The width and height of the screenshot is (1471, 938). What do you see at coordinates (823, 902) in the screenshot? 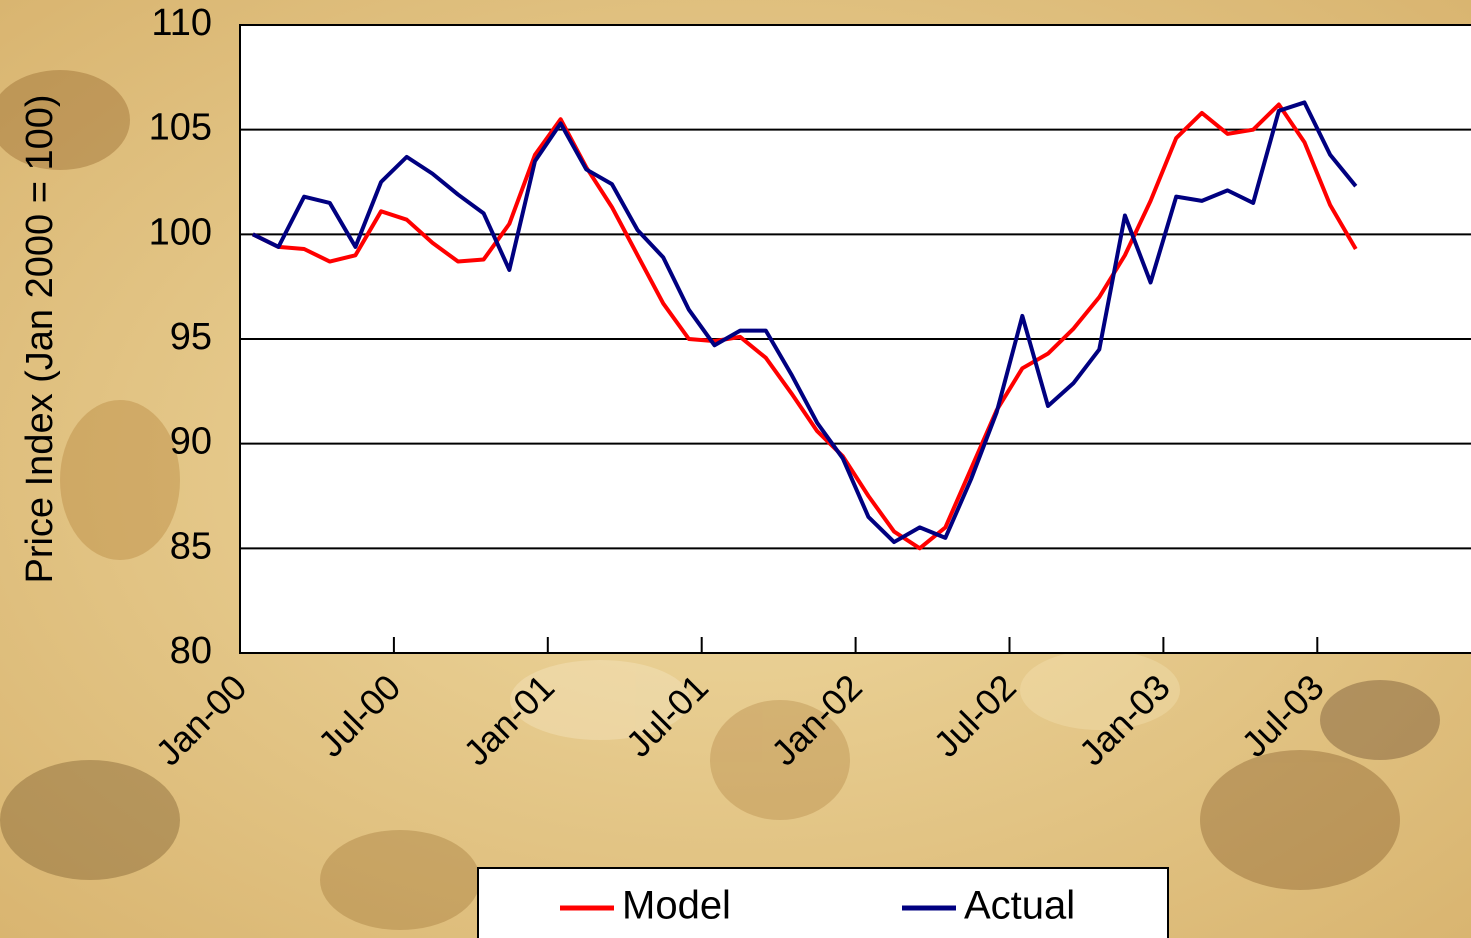
I see `legend` at bounding box center [823, 902].